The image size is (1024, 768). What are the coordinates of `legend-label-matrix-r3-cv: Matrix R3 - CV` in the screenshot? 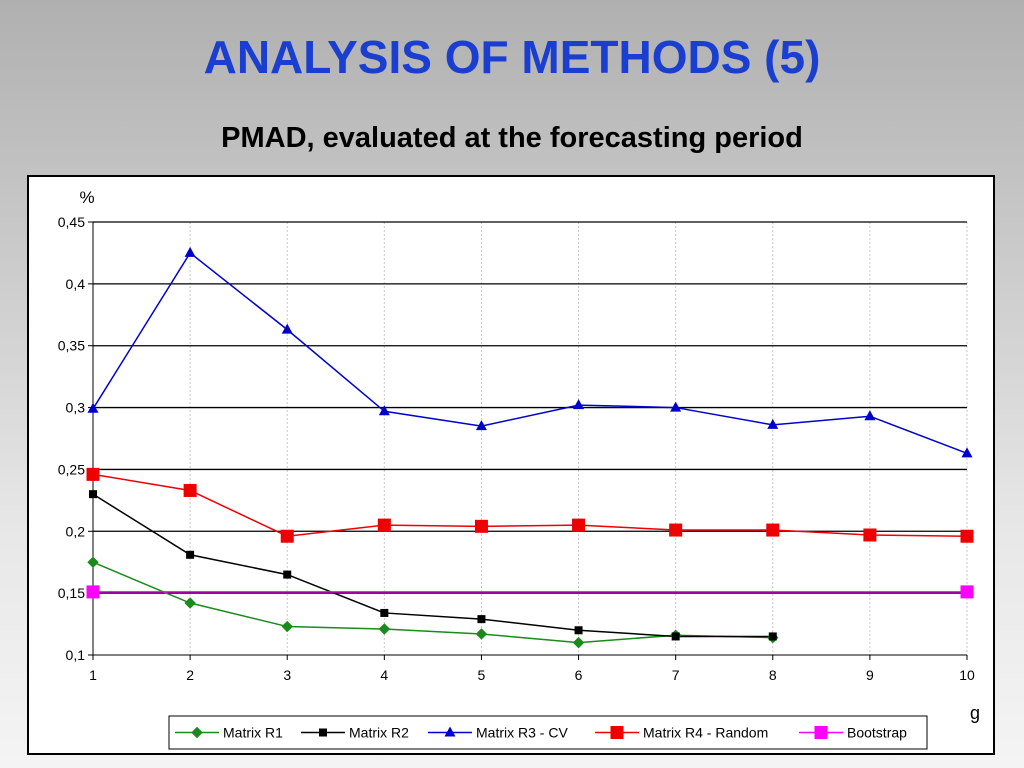 It's located at (522, 733).